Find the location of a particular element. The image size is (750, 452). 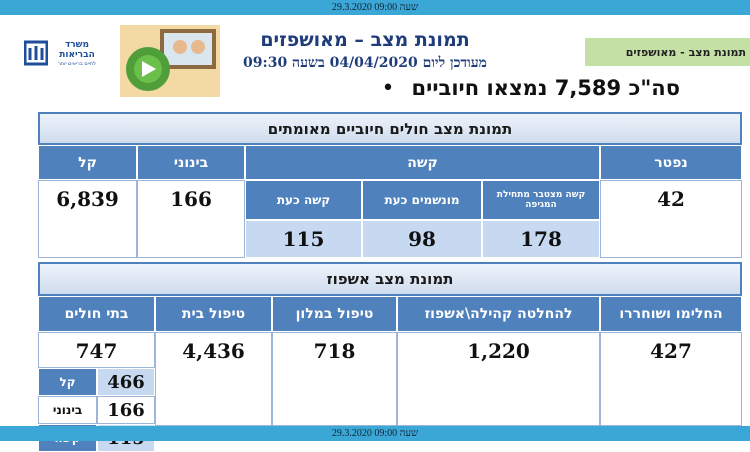

breakdown-label: קל is located at coordinates (67, 382).